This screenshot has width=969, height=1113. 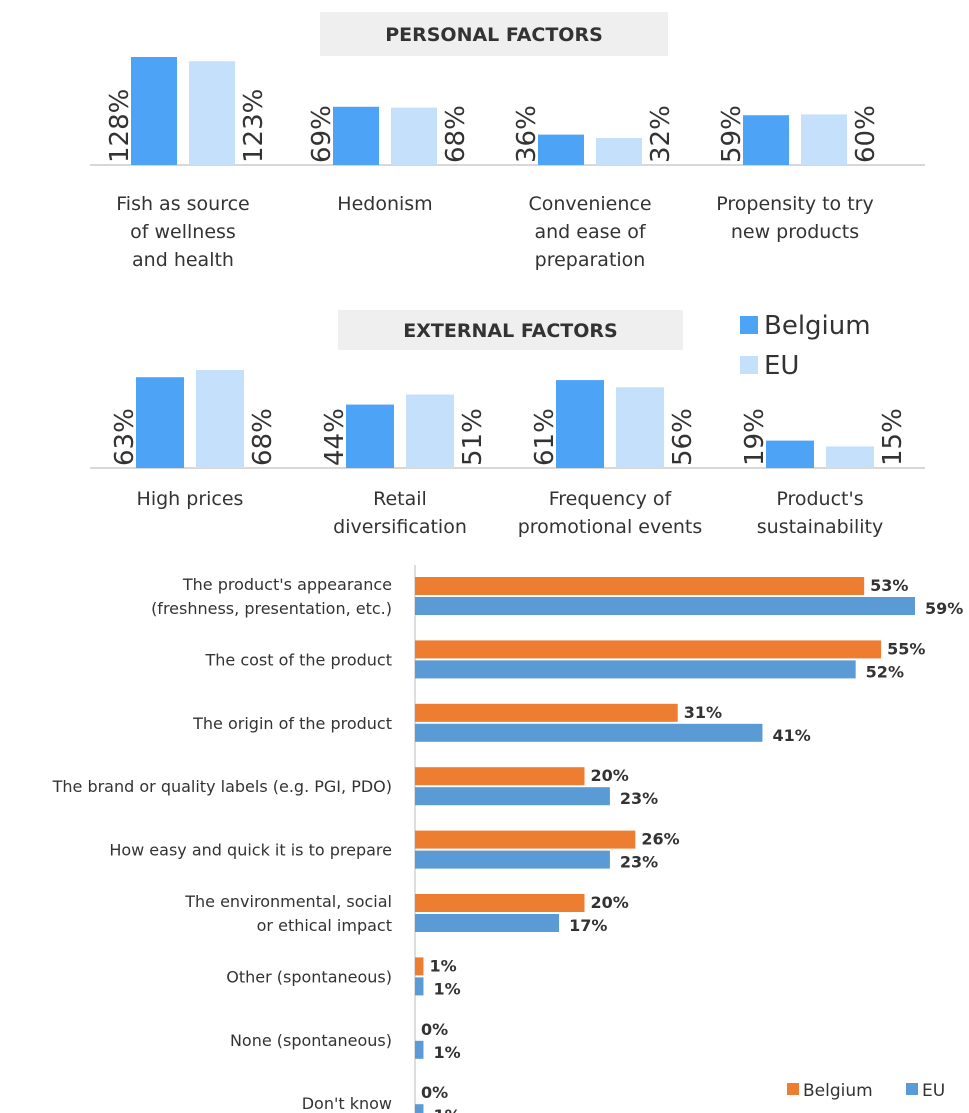 What do you see at coordinates (190, 499) in the screenshot?
I see `category-label: High prices` at bounding box center [190, 499].